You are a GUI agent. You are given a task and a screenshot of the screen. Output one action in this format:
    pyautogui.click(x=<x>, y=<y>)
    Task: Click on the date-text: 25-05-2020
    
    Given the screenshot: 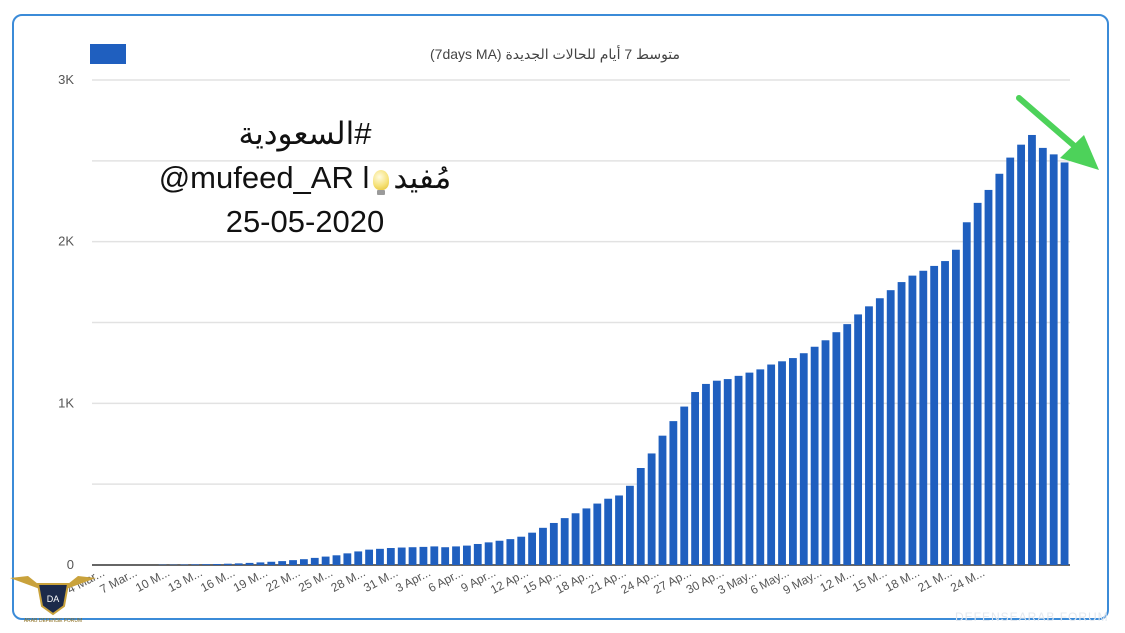 What is the action you would take?
    pyautogui.click(x=305, y=221)
    